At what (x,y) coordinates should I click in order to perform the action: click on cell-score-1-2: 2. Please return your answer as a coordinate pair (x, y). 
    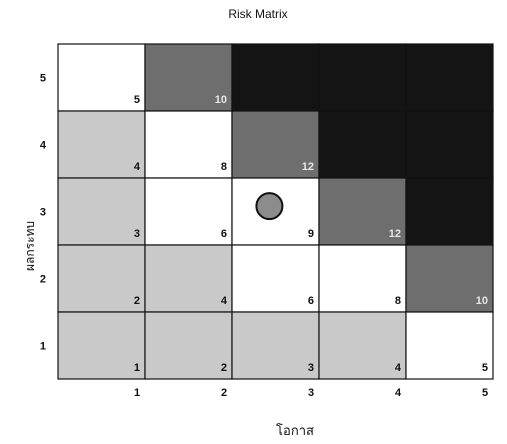
    Looking at the image, I should click on (224, 368).